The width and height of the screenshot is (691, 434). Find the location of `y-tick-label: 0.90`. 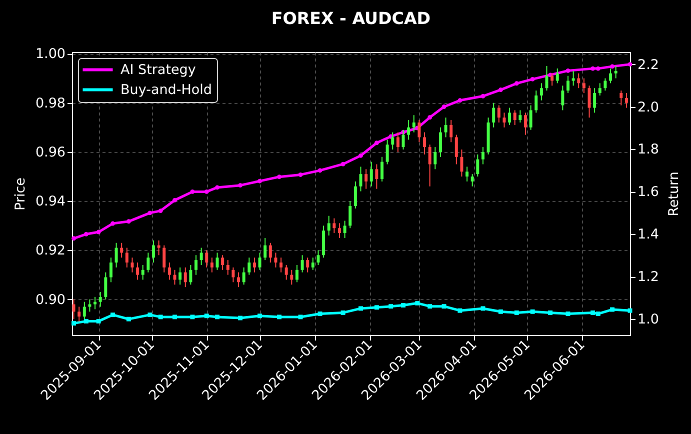

y-tick-label: 0.90 is located at coordinates (50, 300).